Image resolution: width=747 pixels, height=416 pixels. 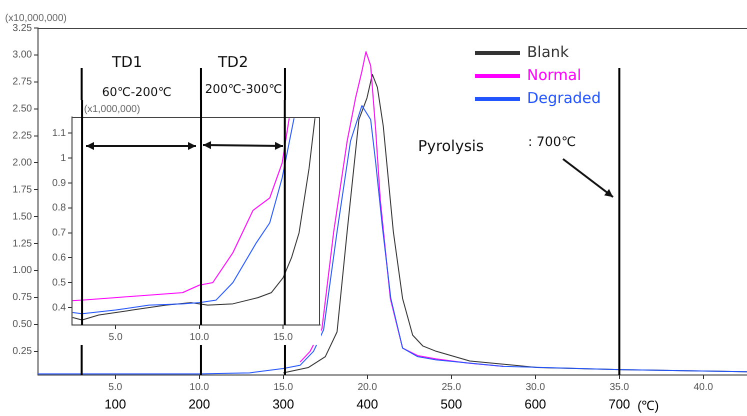 I want to click on x-tick-label: 20.0, so click(x=368, y=387).